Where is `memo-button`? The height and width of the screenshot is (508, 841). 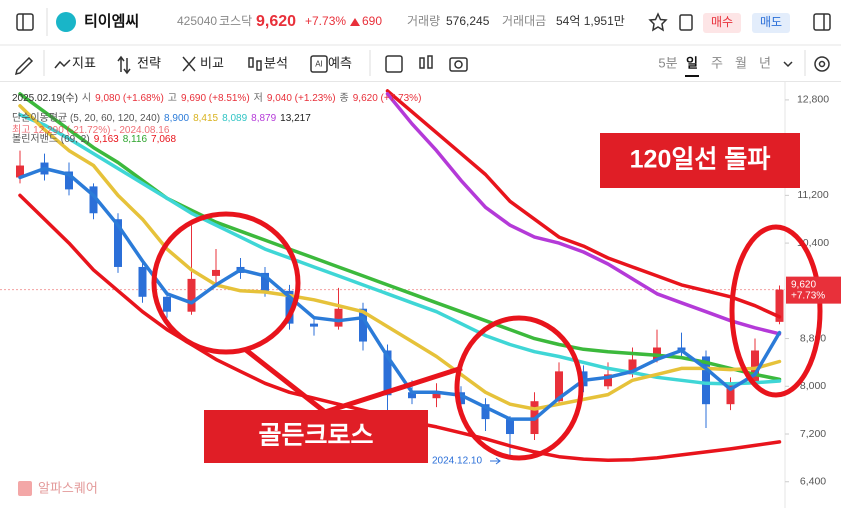
memo-button is located at coordinates (686, 22).